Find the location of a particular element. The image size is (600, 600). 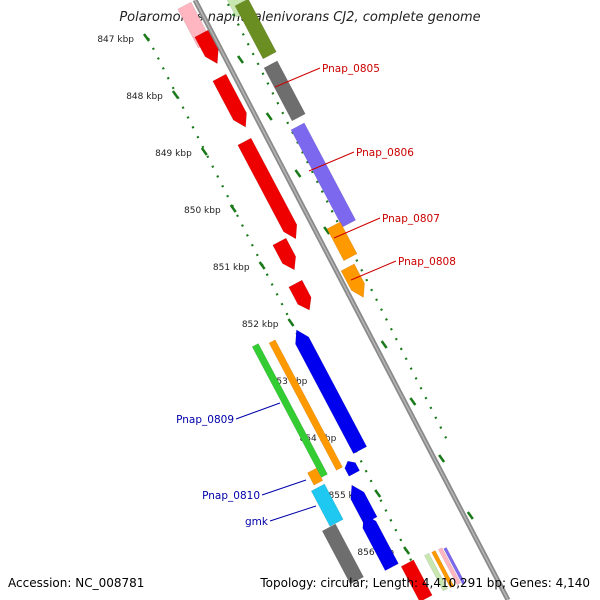

ruler-label: 853 kbp is located at coordinates (289, 382).